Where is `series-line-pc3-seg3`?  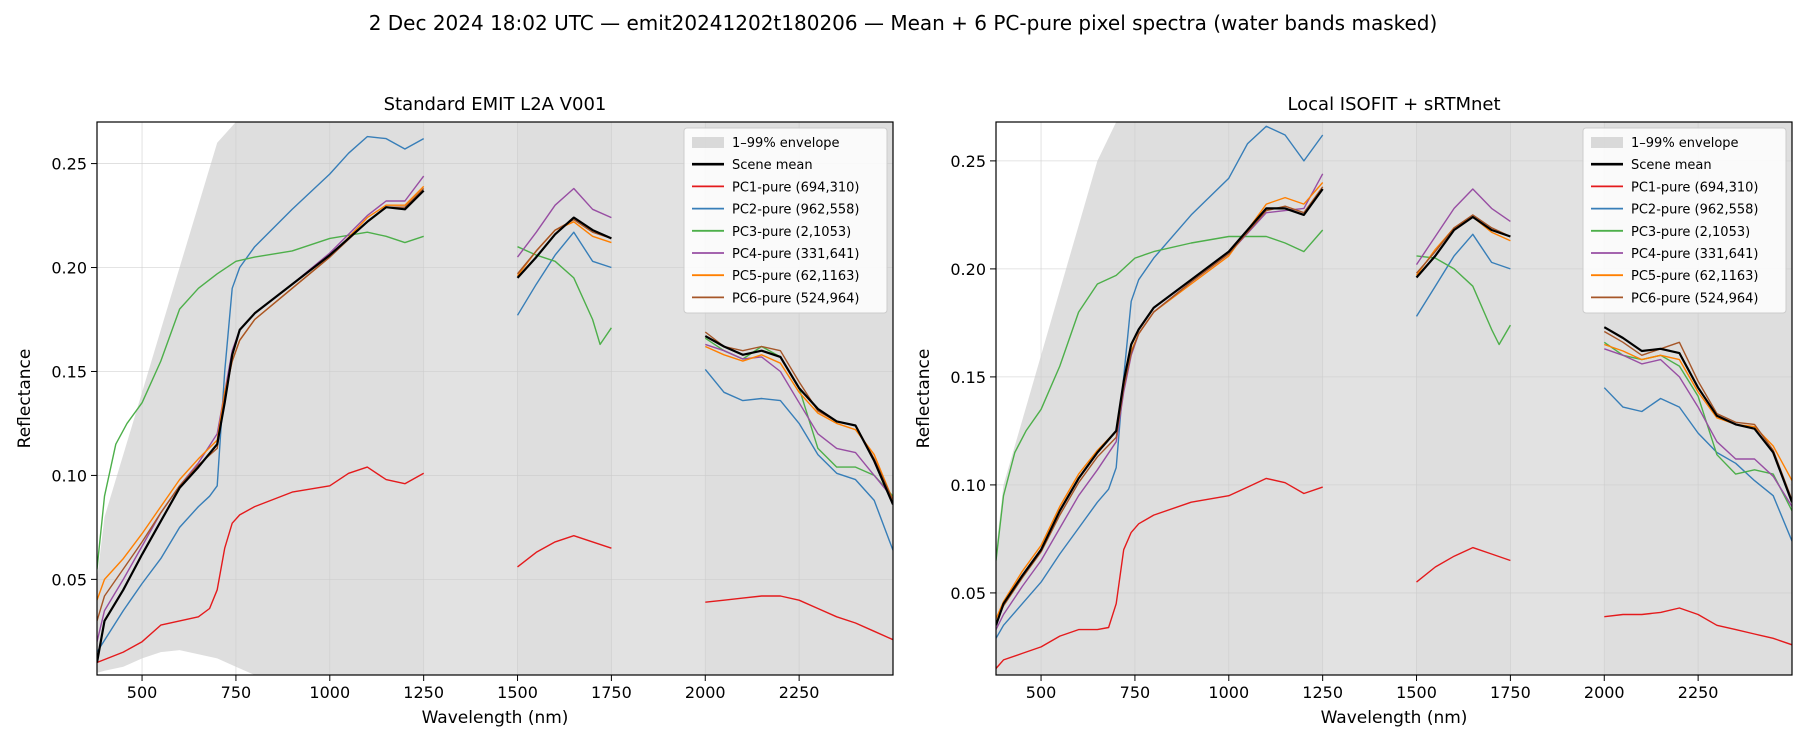 series-line-pc3-seg3 is located at coordinates (1697, 426).